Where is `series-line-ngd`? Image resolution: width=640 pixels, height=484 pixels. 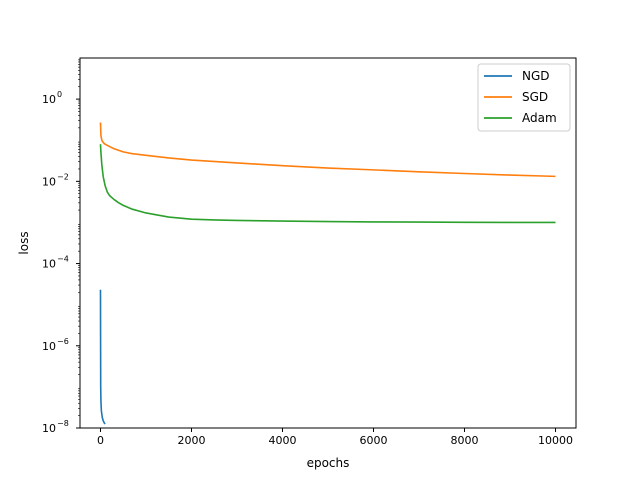 series-line-ngd is located at coordinates (102, 357).